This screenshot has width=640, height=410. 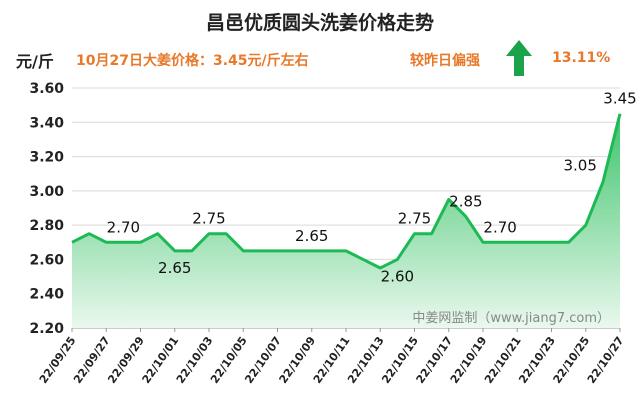 What do you see at coordinates (46, 158) in the screenshot?
I see `y-tick-label: 3.20` at bounding box center [46, 158].